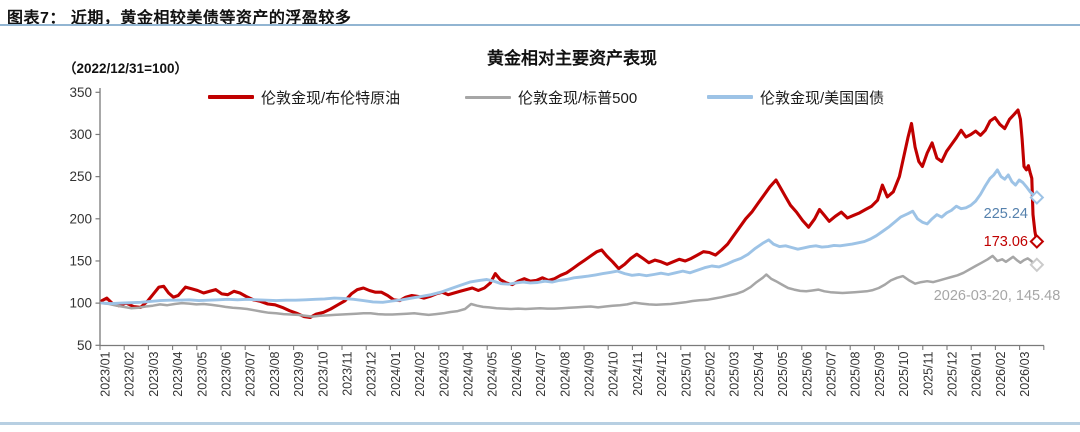  What do you see at coordinates (928, 373) in the screenshot?
I see `svg-text: 2025/11` at bounding box center [928, 373].